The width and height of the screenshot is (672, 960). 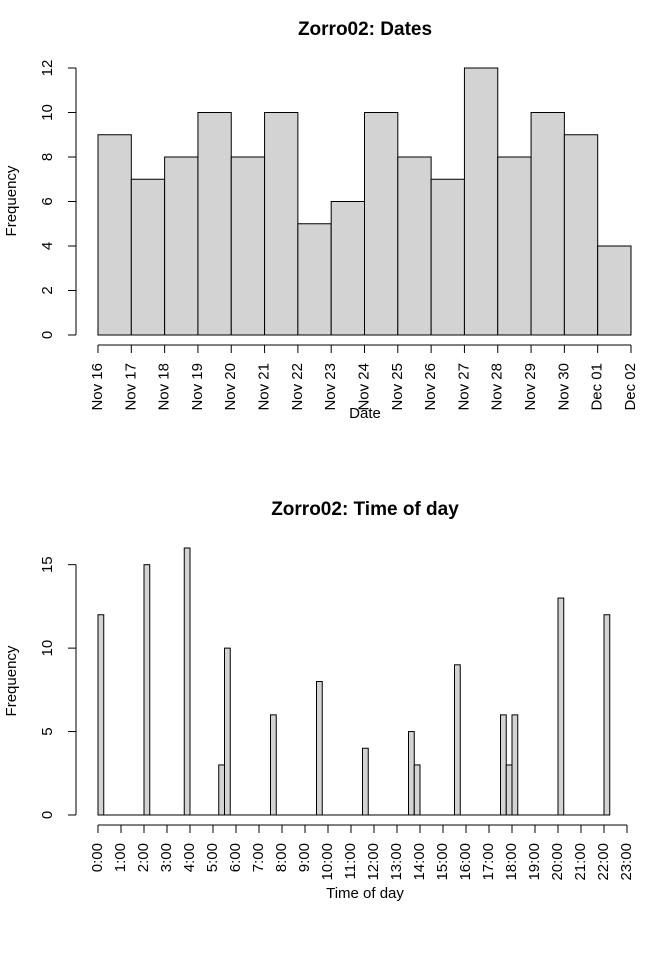 I want to click on x-tick-label: Nov 20, so click(x=230, y=387).